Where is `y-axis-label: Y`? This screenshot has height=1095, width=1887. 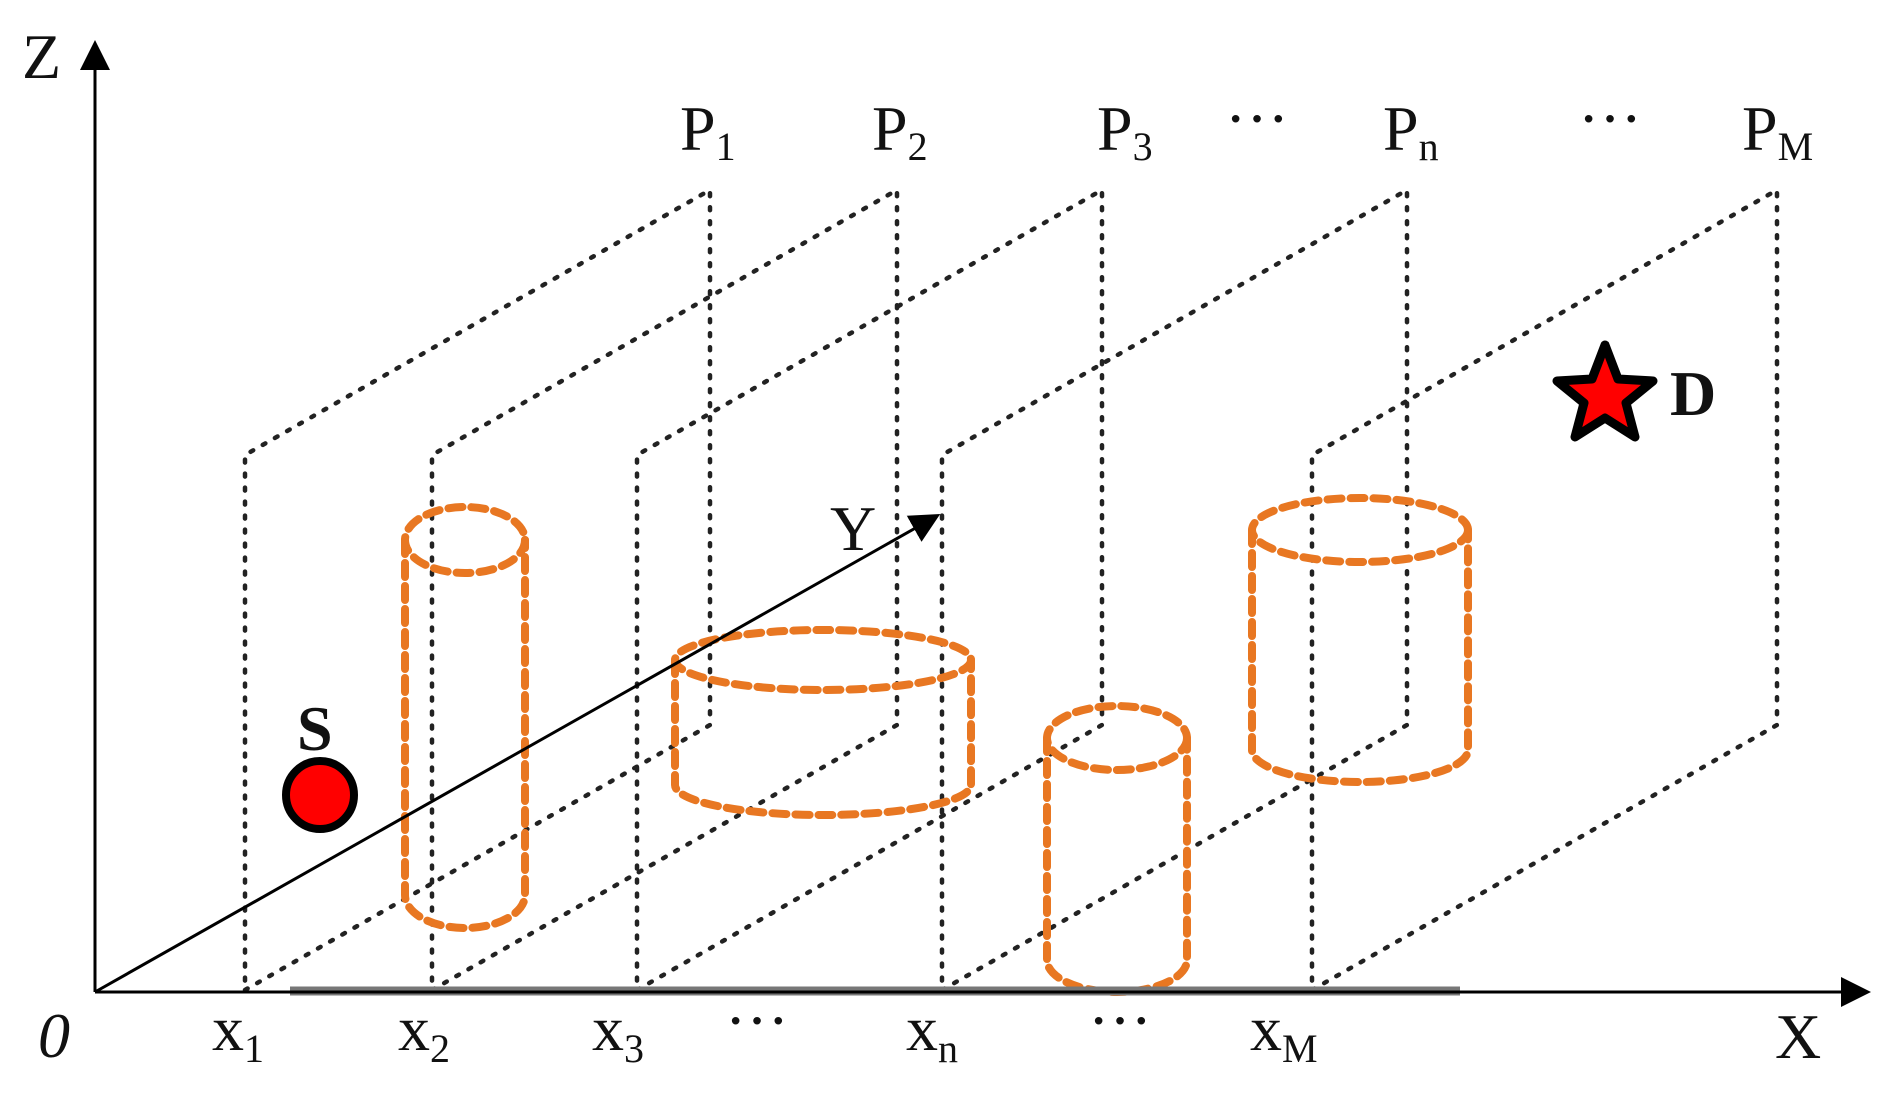 y-axis-label: Y is located at coordinates (853, 528).